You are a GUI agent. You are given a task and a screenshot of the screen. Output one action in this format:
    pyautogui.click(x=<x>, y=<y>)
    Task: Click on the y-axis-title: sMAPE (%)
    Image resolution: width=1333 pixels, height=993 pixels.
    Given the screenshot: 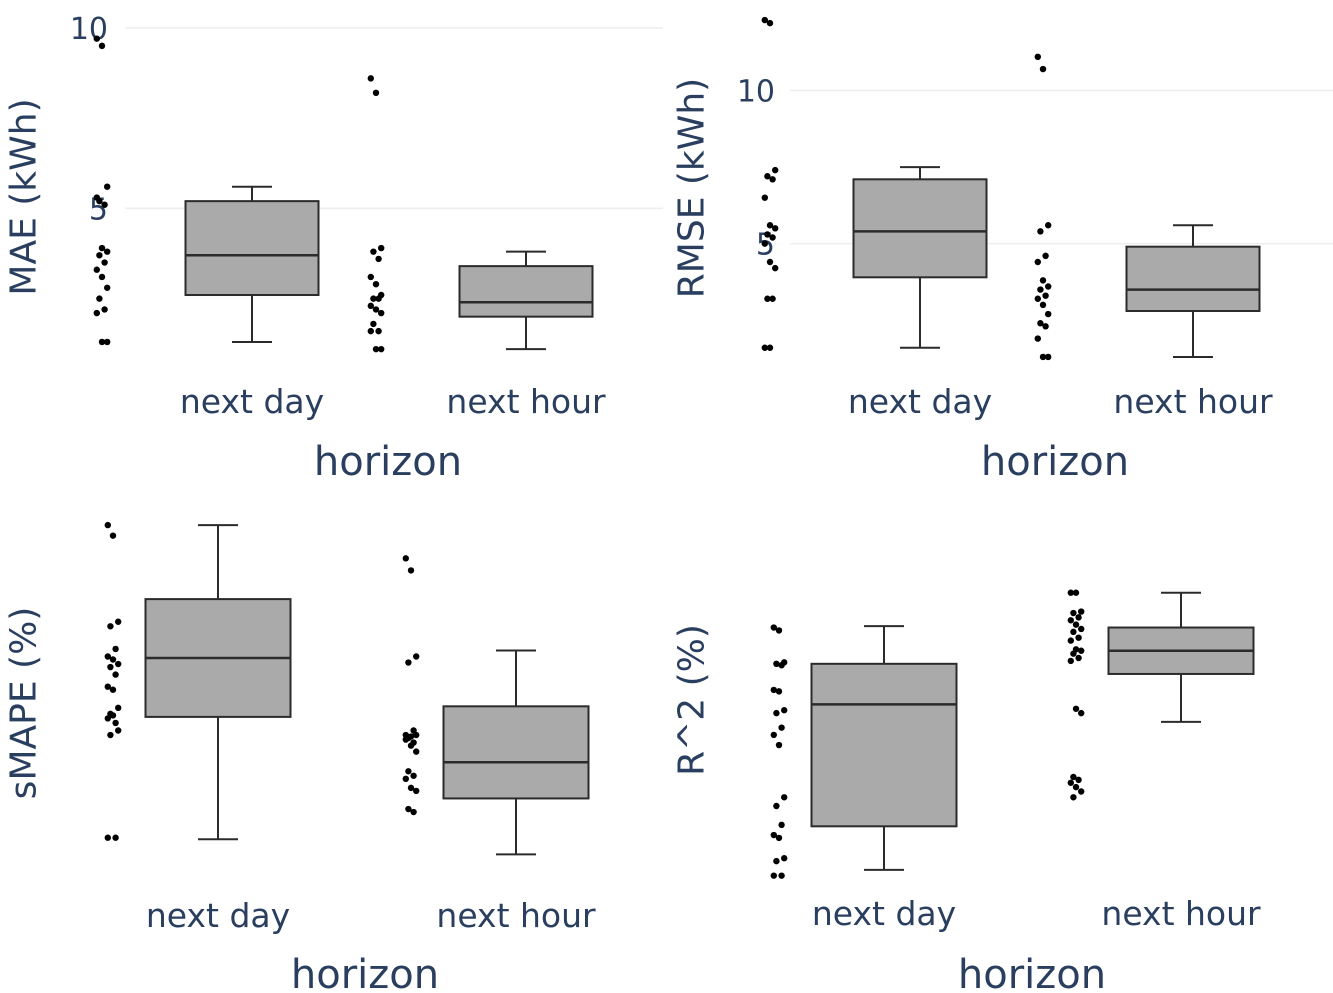 What is the action you would take?
    pyautogui.click(x=24, y=703)
    